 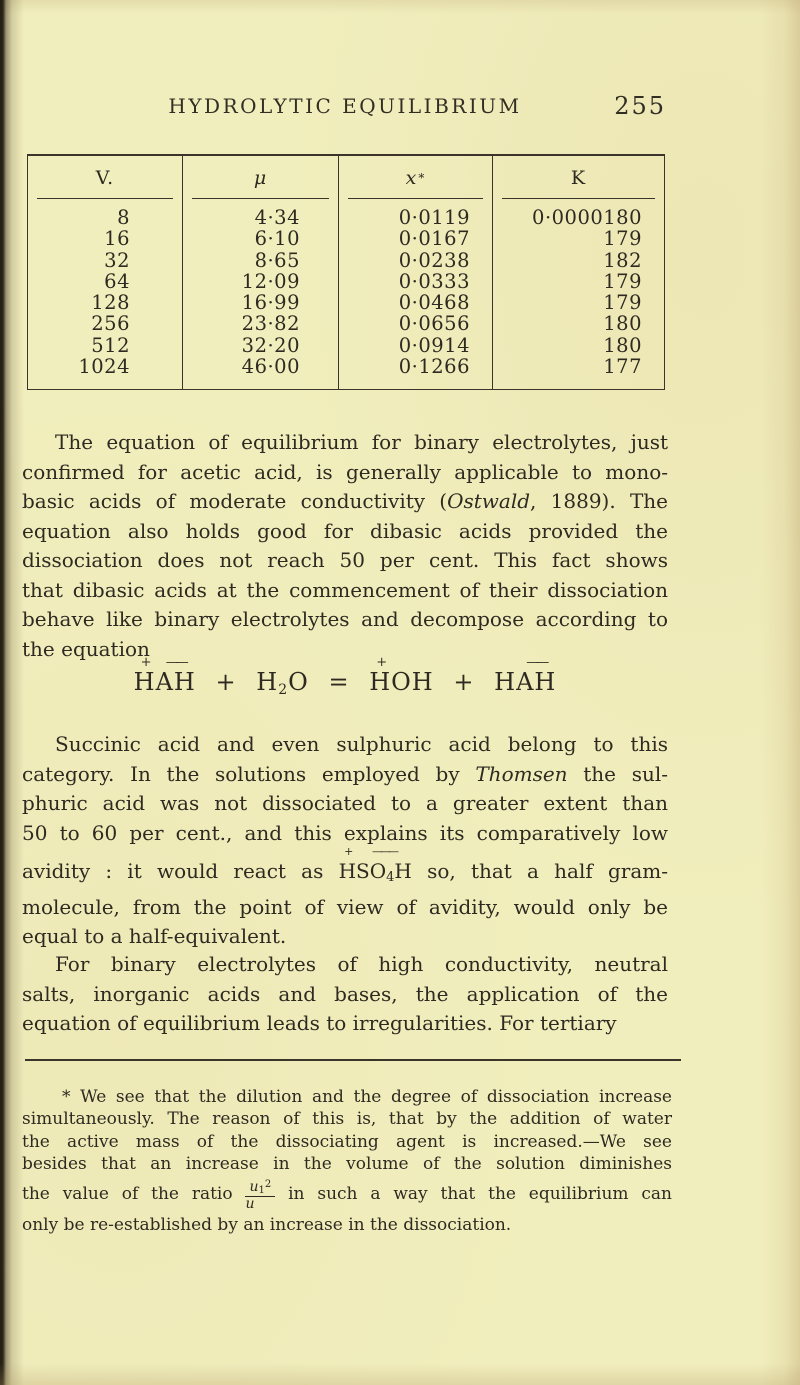 I want to click on table-row: 1024 46·00 0·1266 177, so click(x=346, y=372).